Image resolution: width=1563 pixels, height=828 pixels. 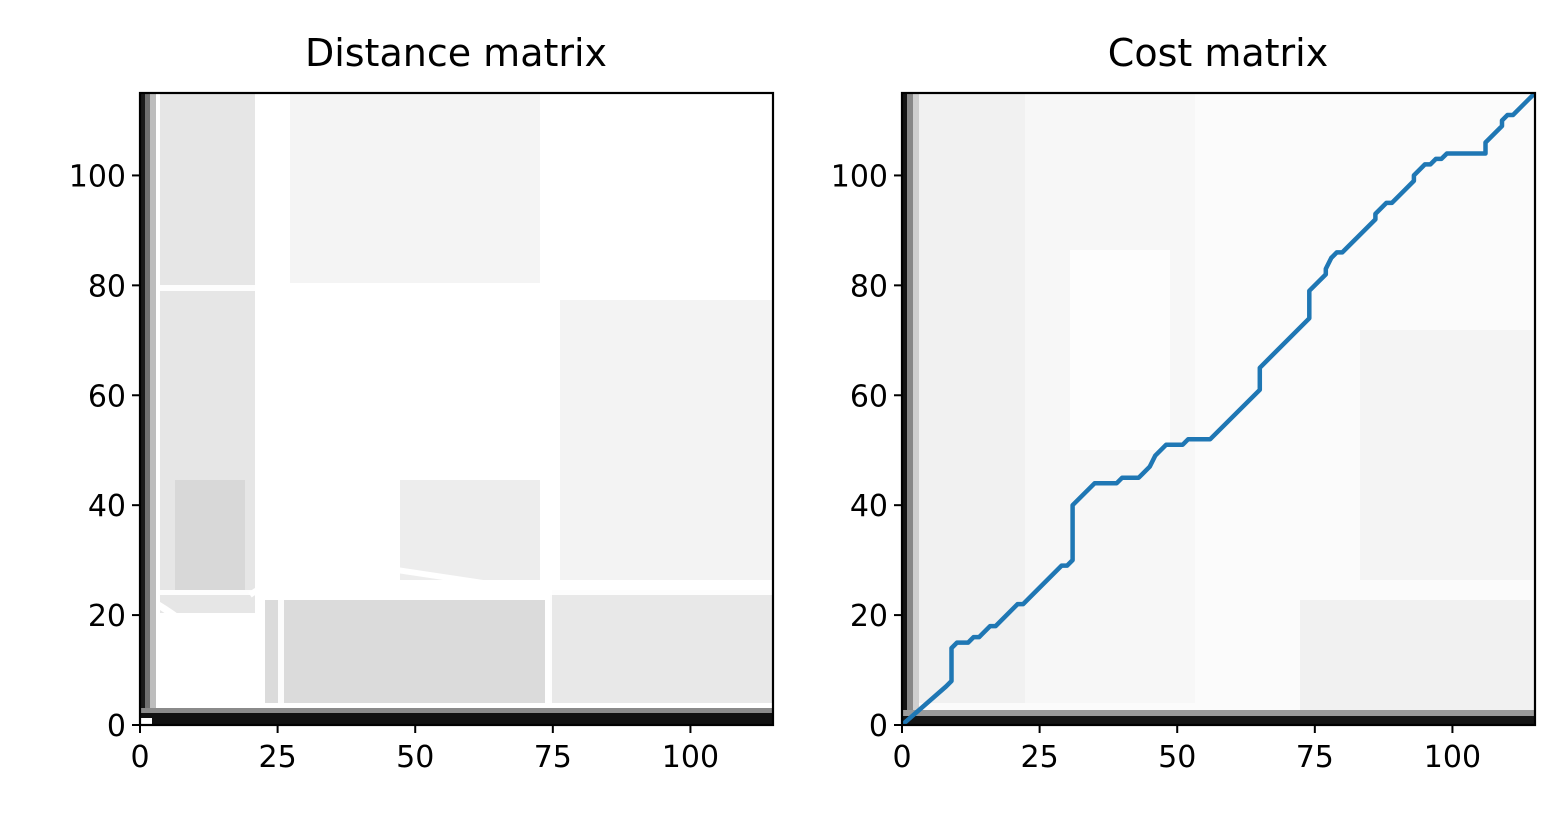 I want to click on cost-matrix-y-ticks: 0 20 40 60 80 100, so click(x=866, y=451).